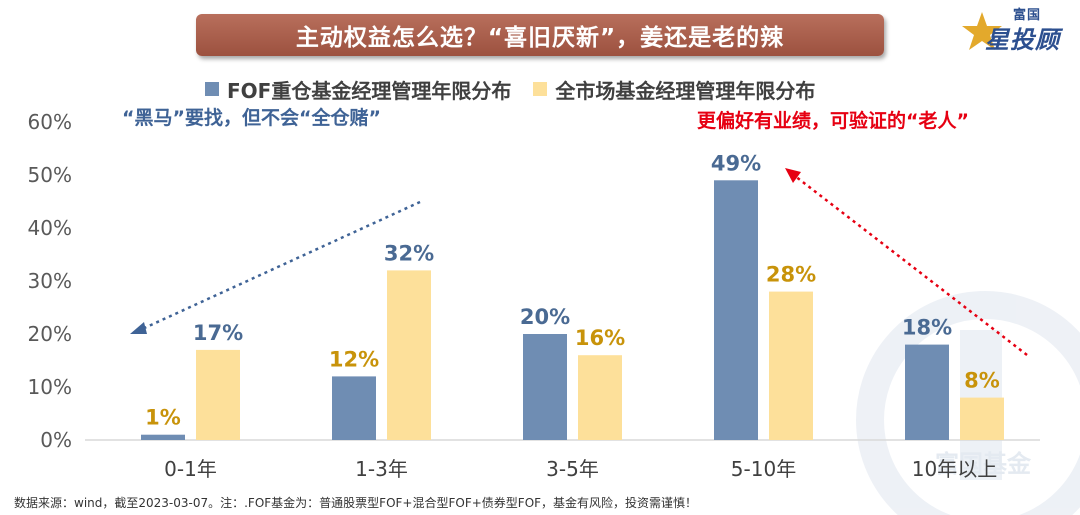 The image size is (1080, 515). Describe the element at coordinates (354, 359) in the screenshot. I see `data-label-1-2: 12%` at that location.